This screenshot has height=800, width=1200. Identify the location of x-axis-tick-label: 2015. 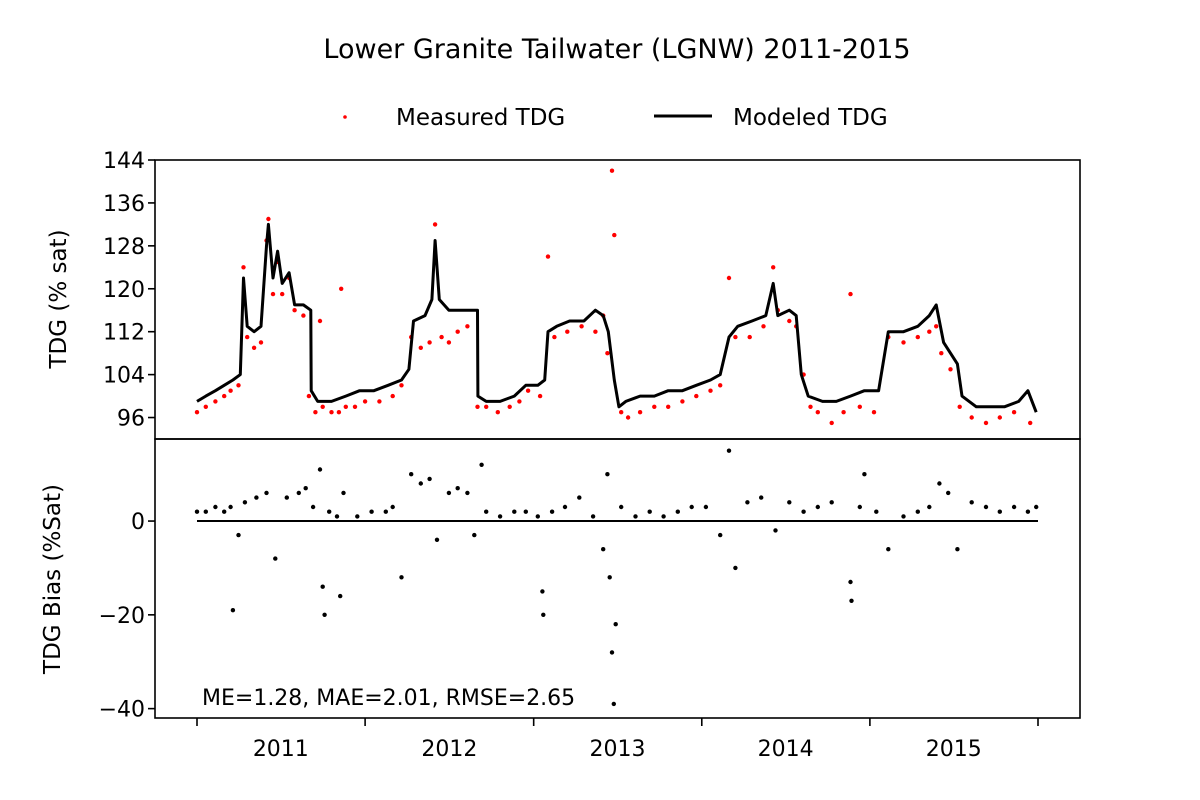
(954, 749).